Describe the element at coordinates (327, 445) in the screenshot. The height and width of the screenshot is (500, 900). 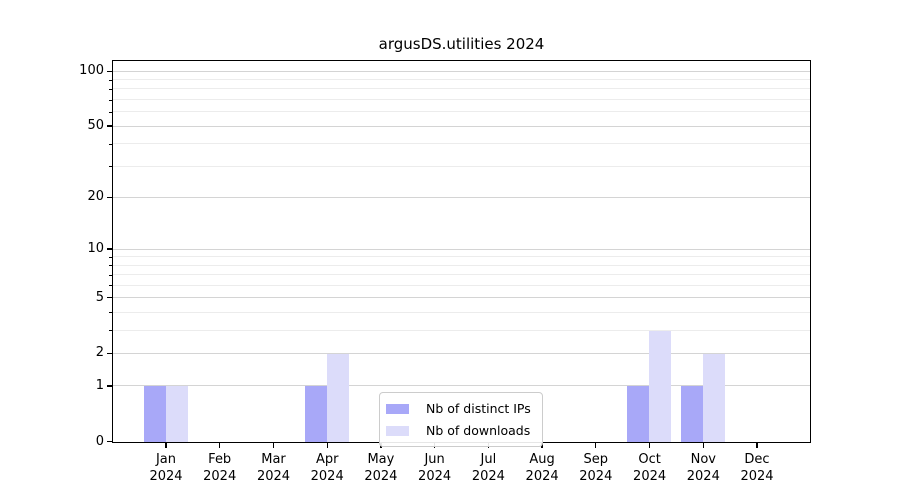
I see `x-tick-mark-apr` at that location.